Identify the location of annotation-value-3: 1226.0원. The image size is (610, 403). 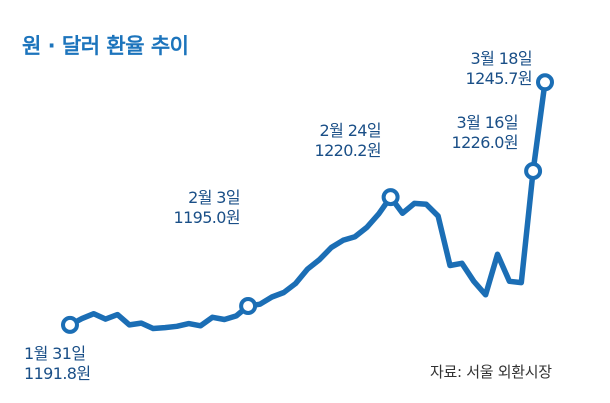
(484, 142).